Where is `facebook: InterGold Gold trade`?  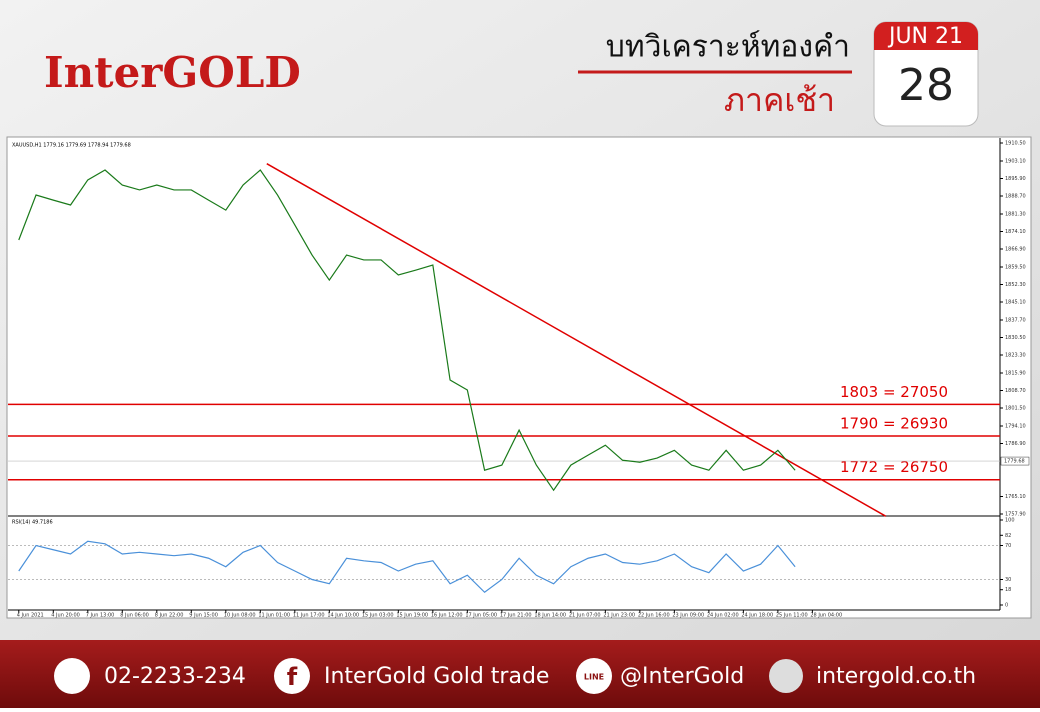 facebook: InterGold Gold trade is located at coordinates (436, 676).